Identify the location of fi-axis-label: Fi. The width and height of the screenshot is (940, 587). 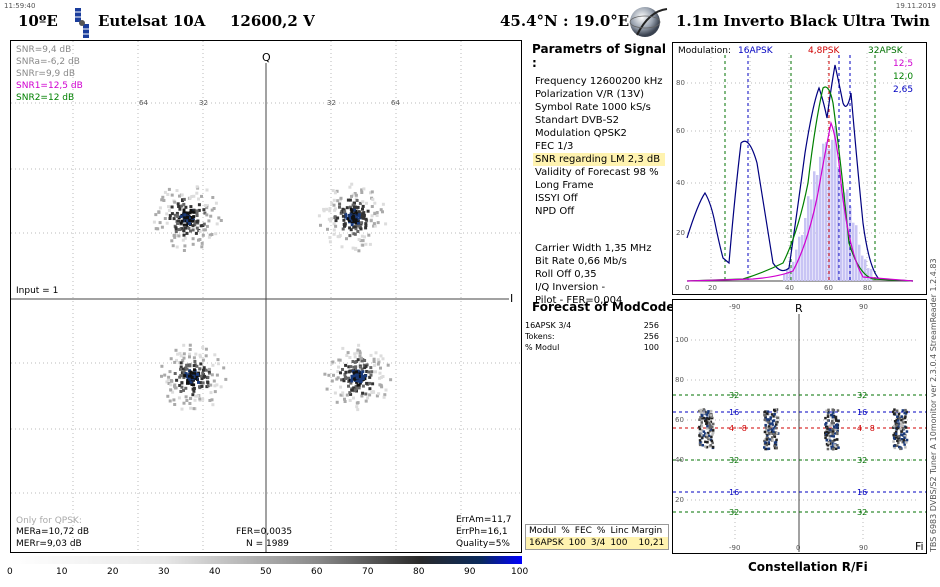
(919, 546).